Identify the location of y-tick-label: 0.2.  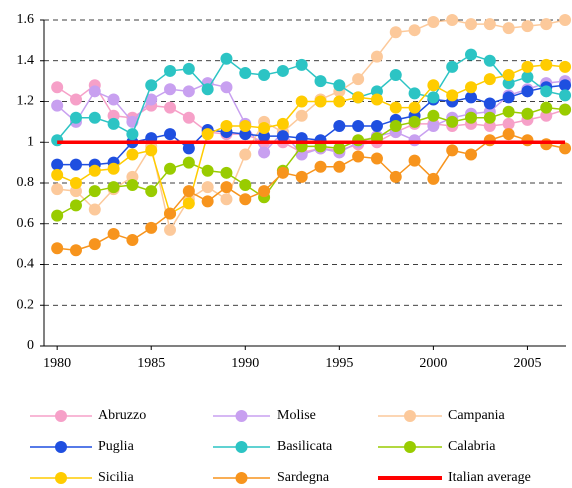
(26, 304).